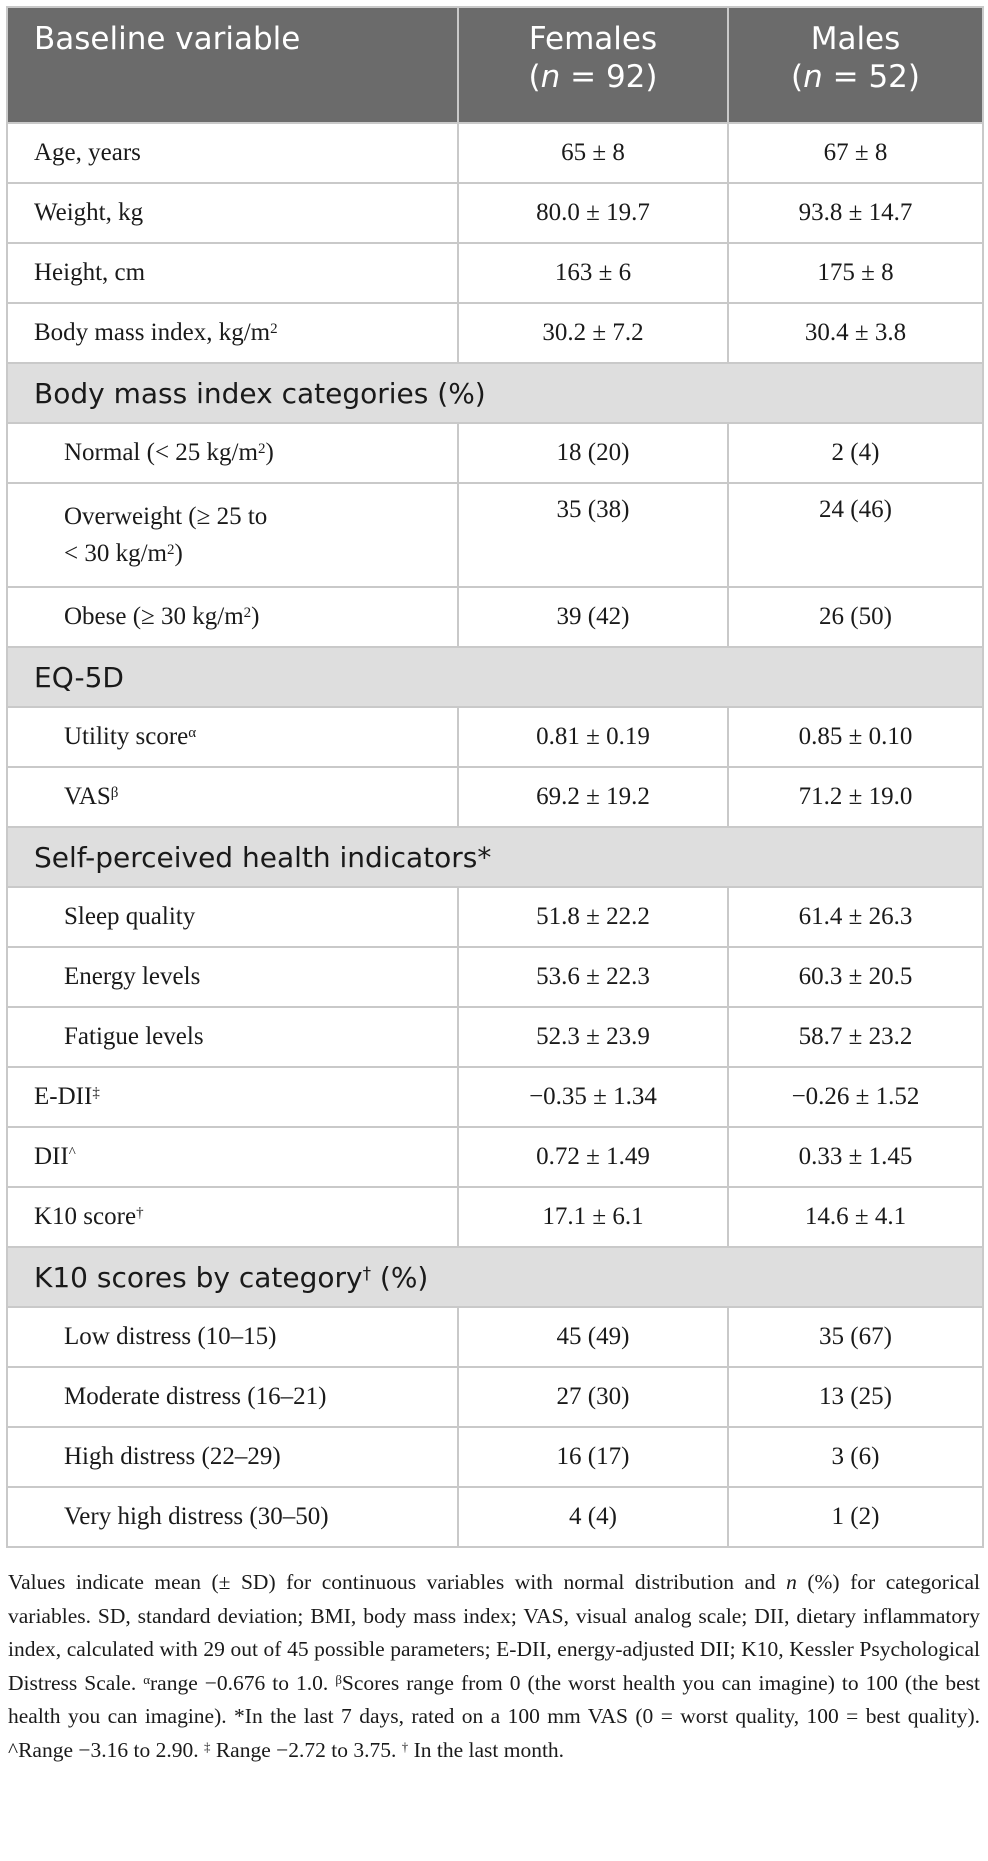 This screenshot has width=988, height=1861. I want to click on header-males-label: Males, so click(855, 39).